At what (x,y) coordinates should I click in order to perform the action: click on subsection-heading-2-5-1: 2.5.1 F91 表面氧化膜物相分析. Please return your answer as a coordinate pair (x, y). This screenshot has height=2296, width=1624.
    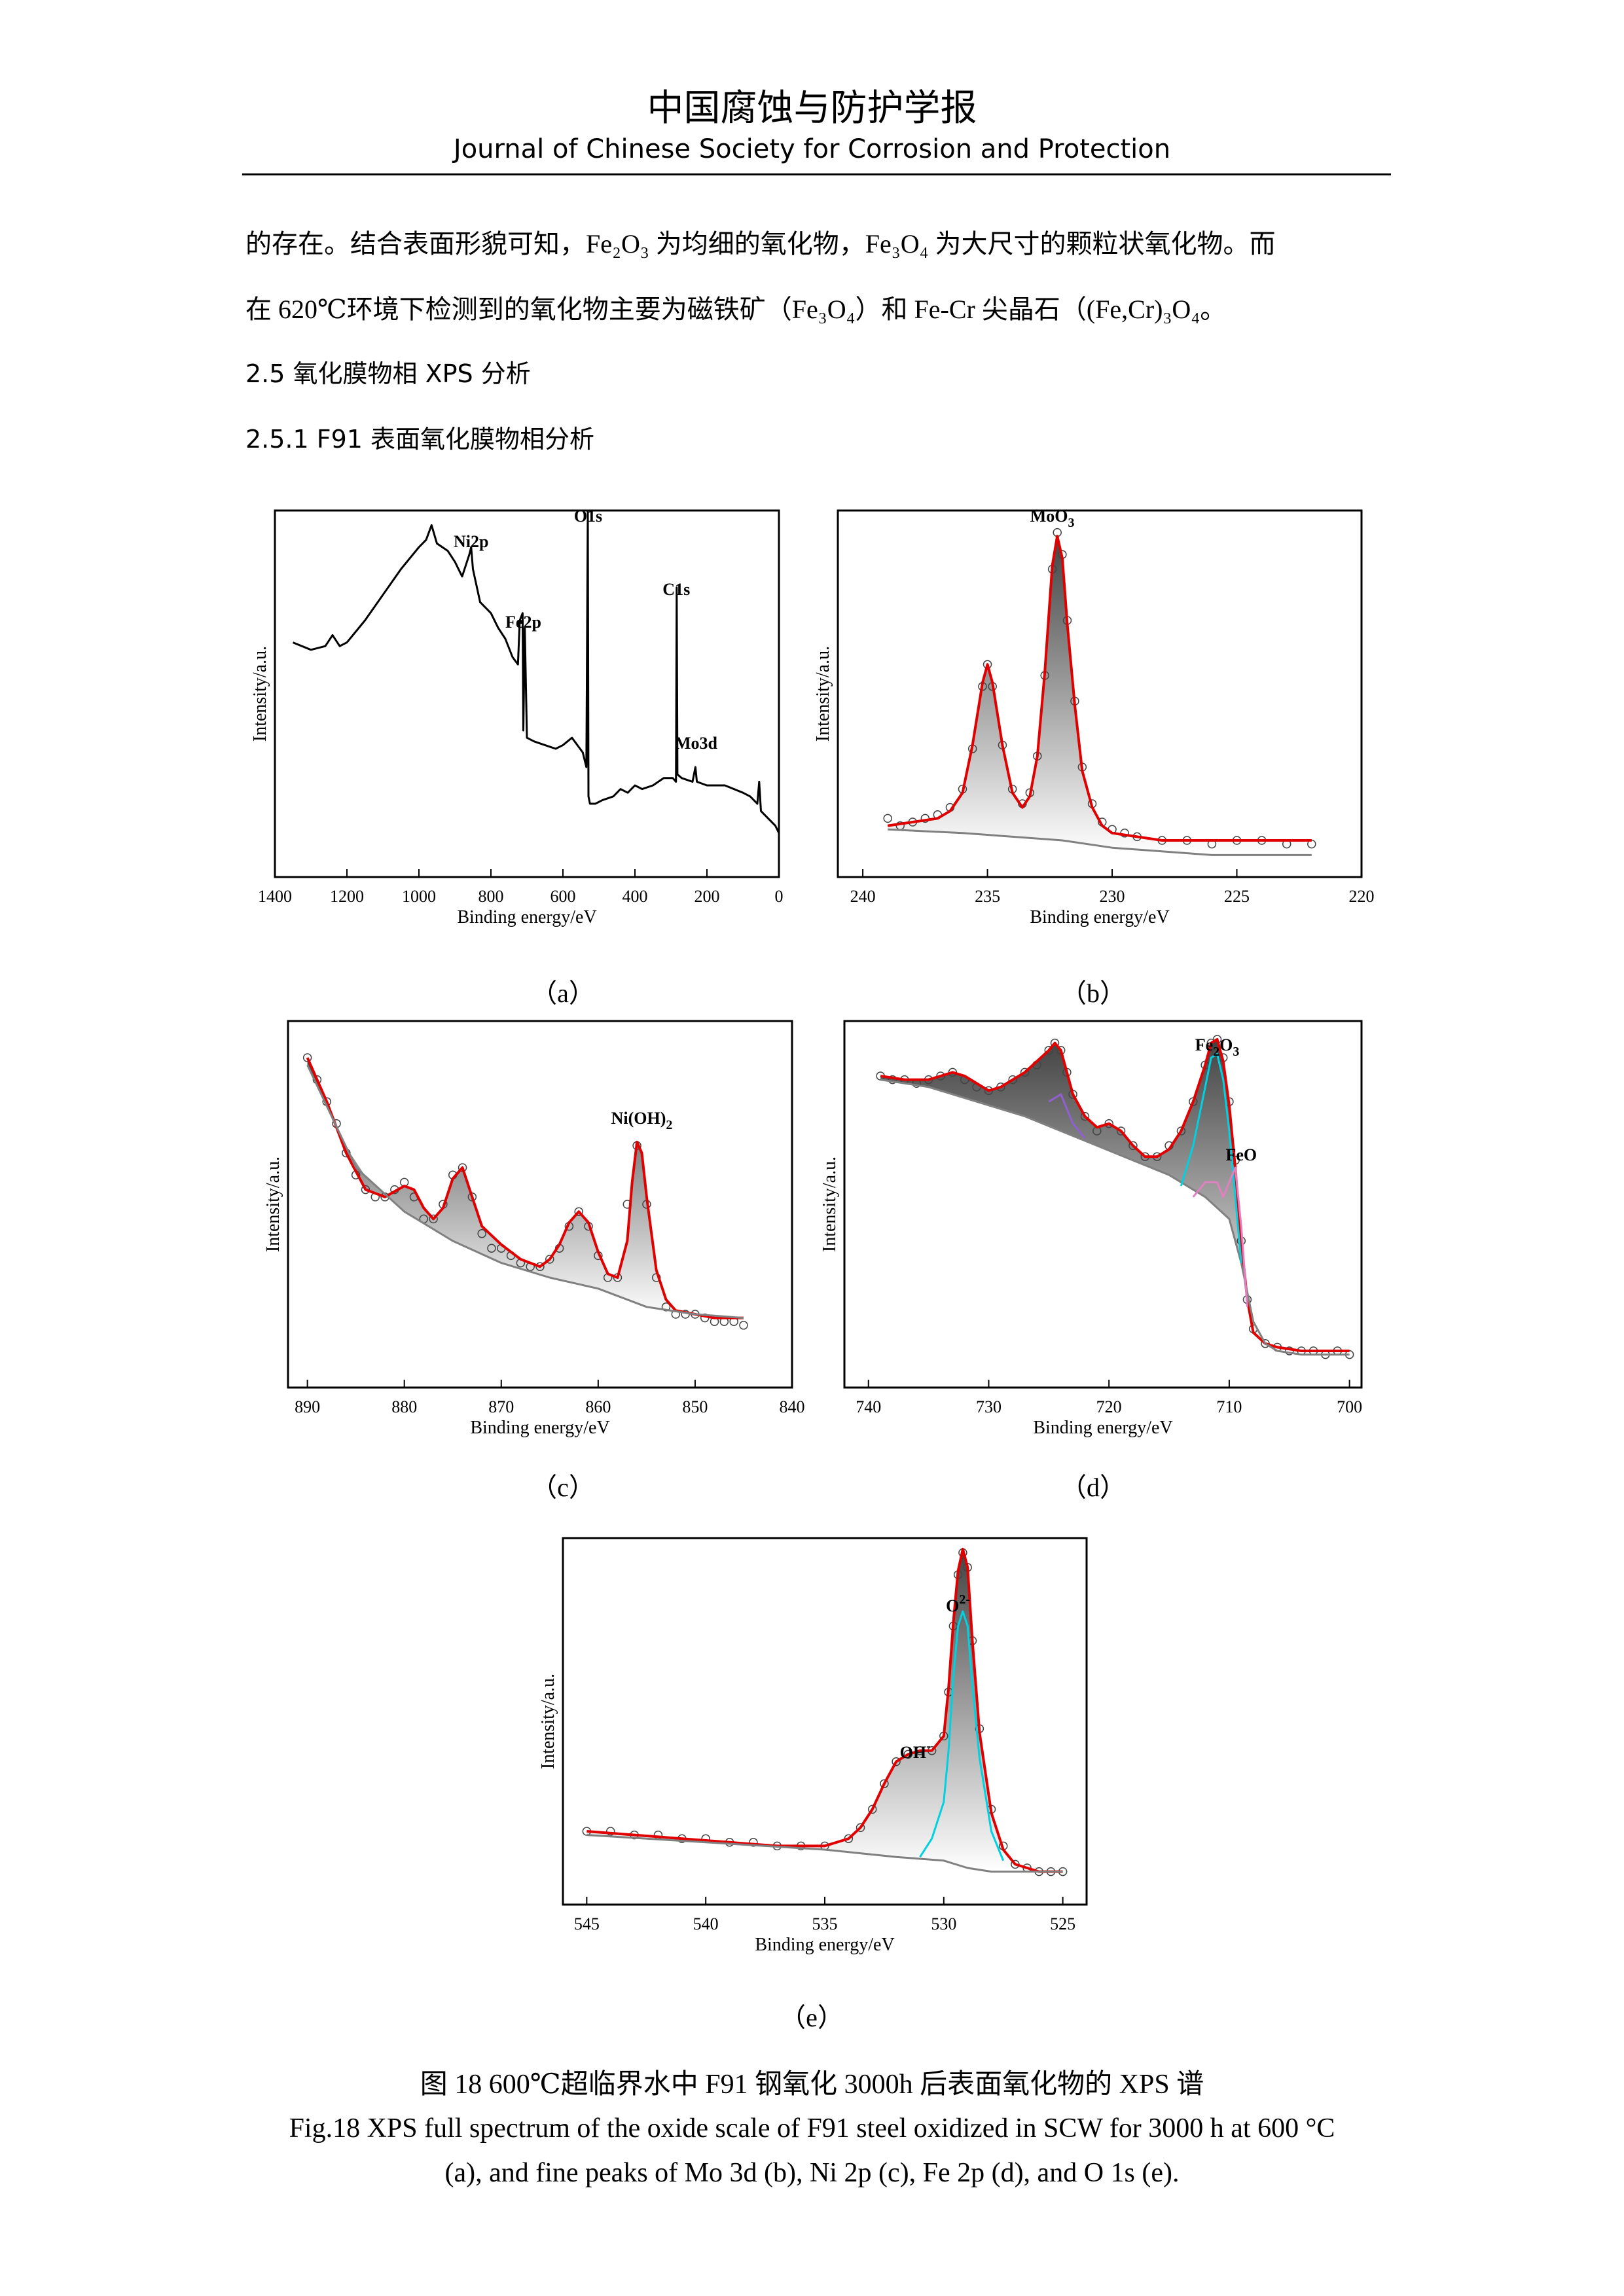
    Looking at the image, I should click on (420, 439).